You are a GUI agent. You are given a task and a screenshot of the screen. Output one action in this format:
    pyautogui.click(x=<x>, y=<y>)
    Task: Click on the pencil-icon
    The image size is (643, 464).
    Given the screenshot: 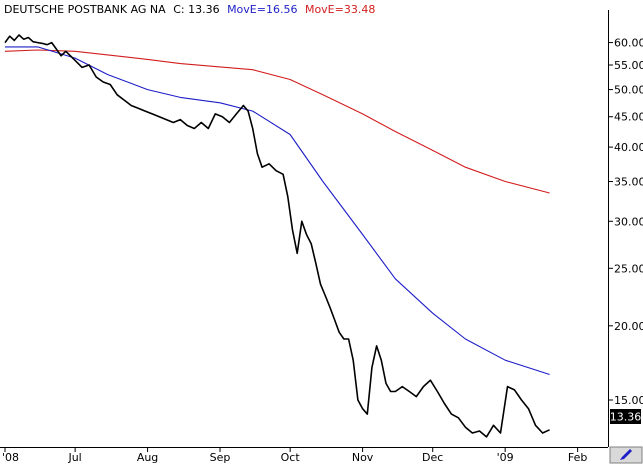 What is the action you would take?
    pyautogui.click(x=626, y=454)
    